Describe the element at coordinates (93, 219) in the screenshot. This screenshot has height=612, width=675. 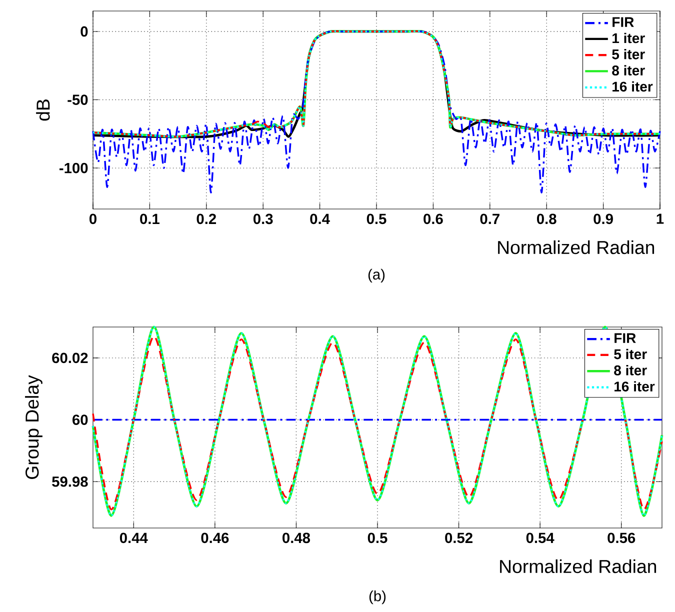
I see `x-tick-label: 0` at that location.